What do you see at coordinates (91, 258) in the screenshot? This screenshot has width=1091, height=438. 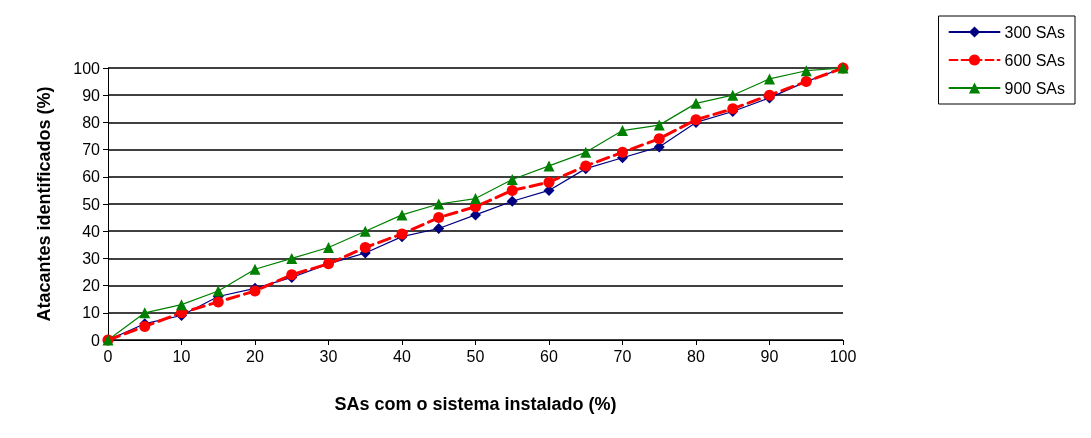 I see `y-tick-label: 30` at bounding box center [91, 258].